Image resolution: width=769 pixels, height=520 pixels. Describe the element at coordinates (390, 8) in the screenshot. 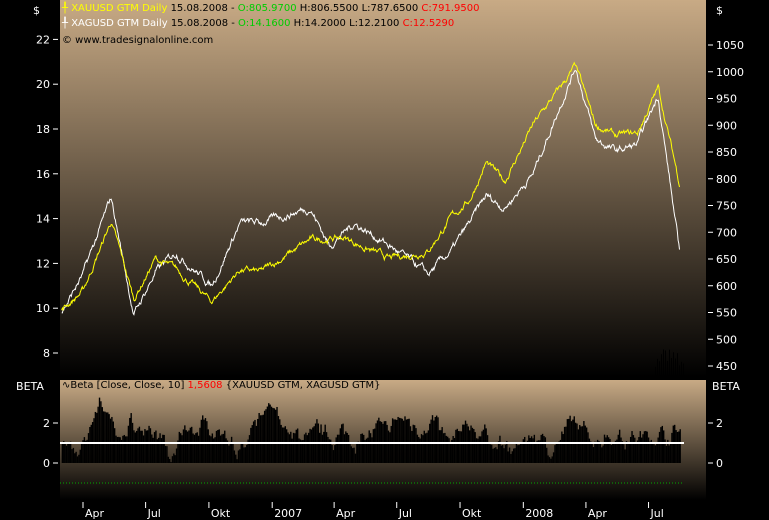

I see `gold-low: L:787.6500` at that location.